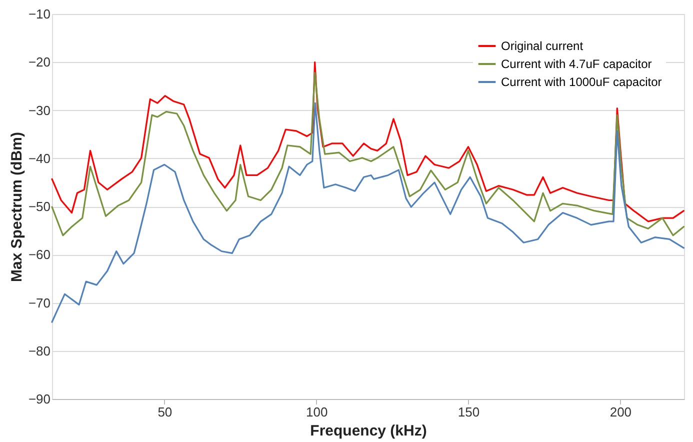 The height and width of the screenshot is (442, 693). What do you see at coordinates (542, 46) in the screenshot?
I see `legend-label: Original current` at bounding box center [542, 46].